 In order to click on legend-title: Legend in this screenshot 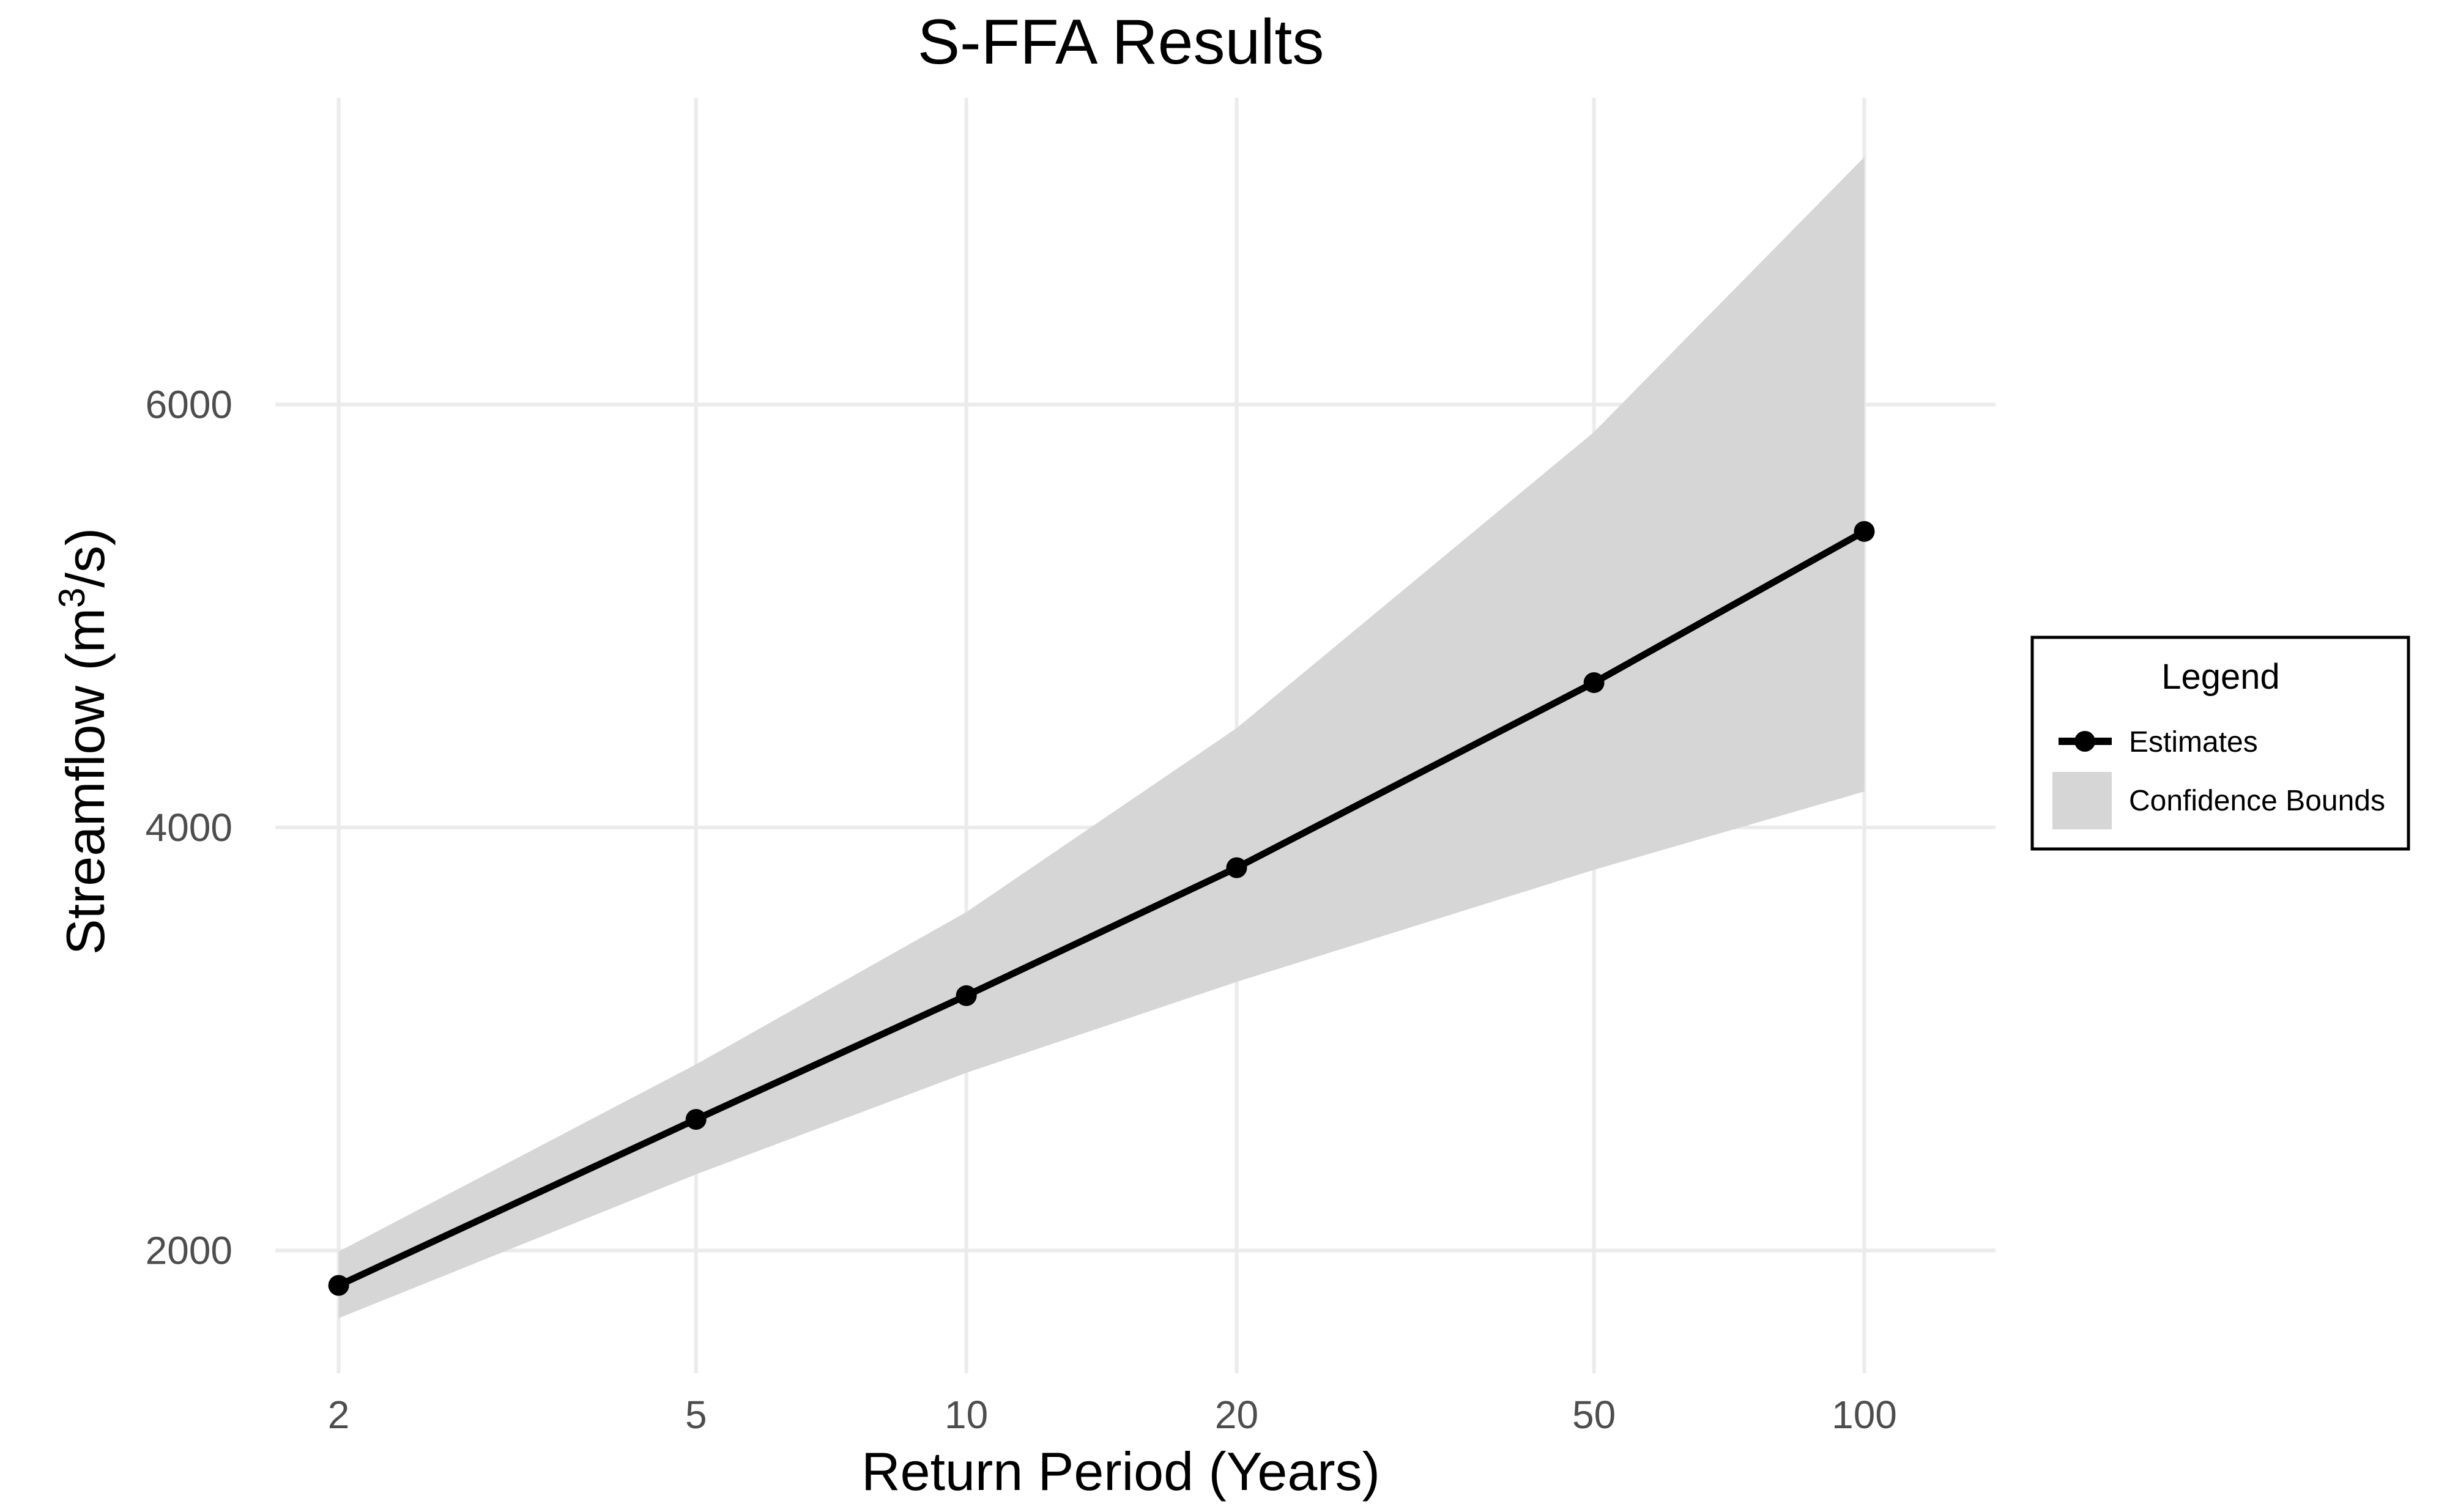, I will do `click(2220, 677)`.